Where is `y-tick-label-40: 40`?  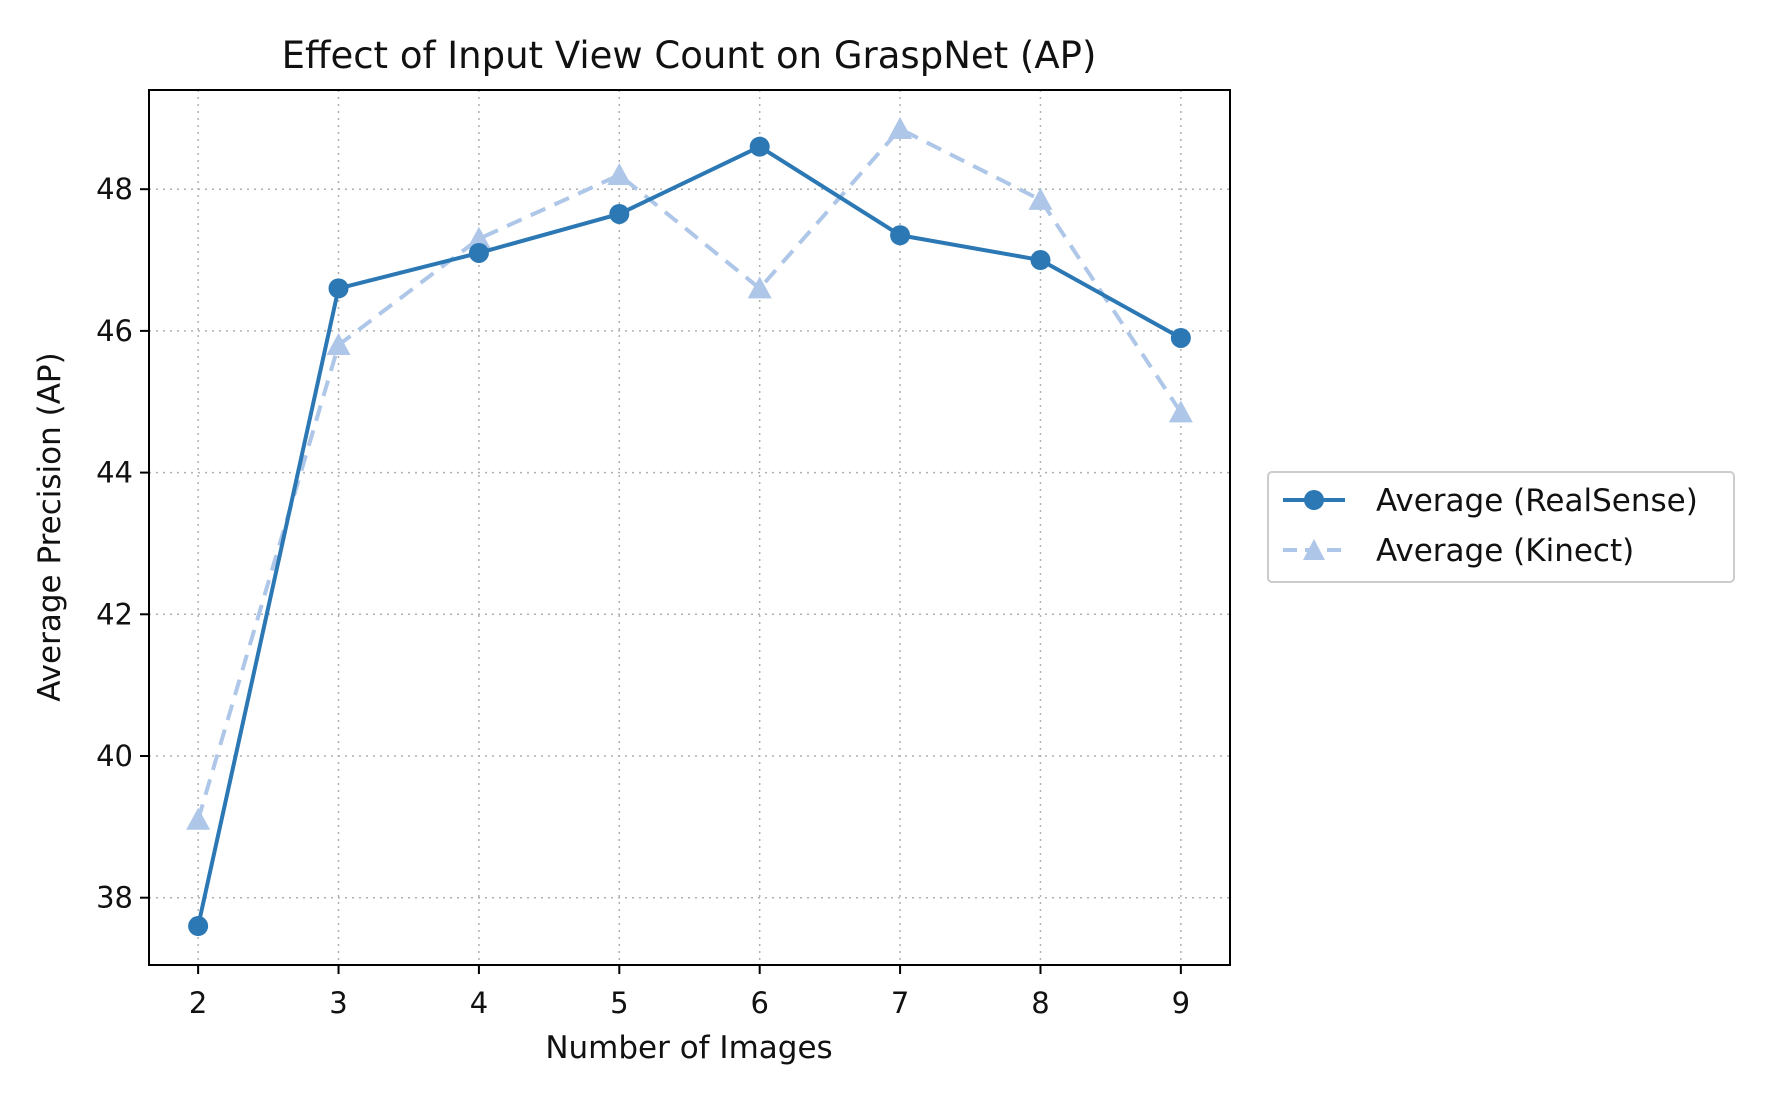
y-tick-label-40: 40 is located at coordinates (114, 756).